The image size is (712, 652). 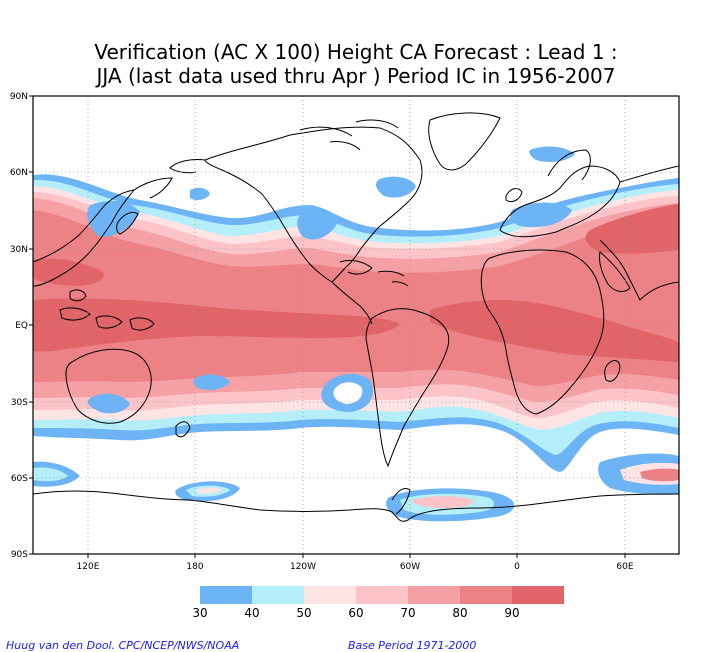 I want to click on blob-north-america, so click(x=317, y=224).